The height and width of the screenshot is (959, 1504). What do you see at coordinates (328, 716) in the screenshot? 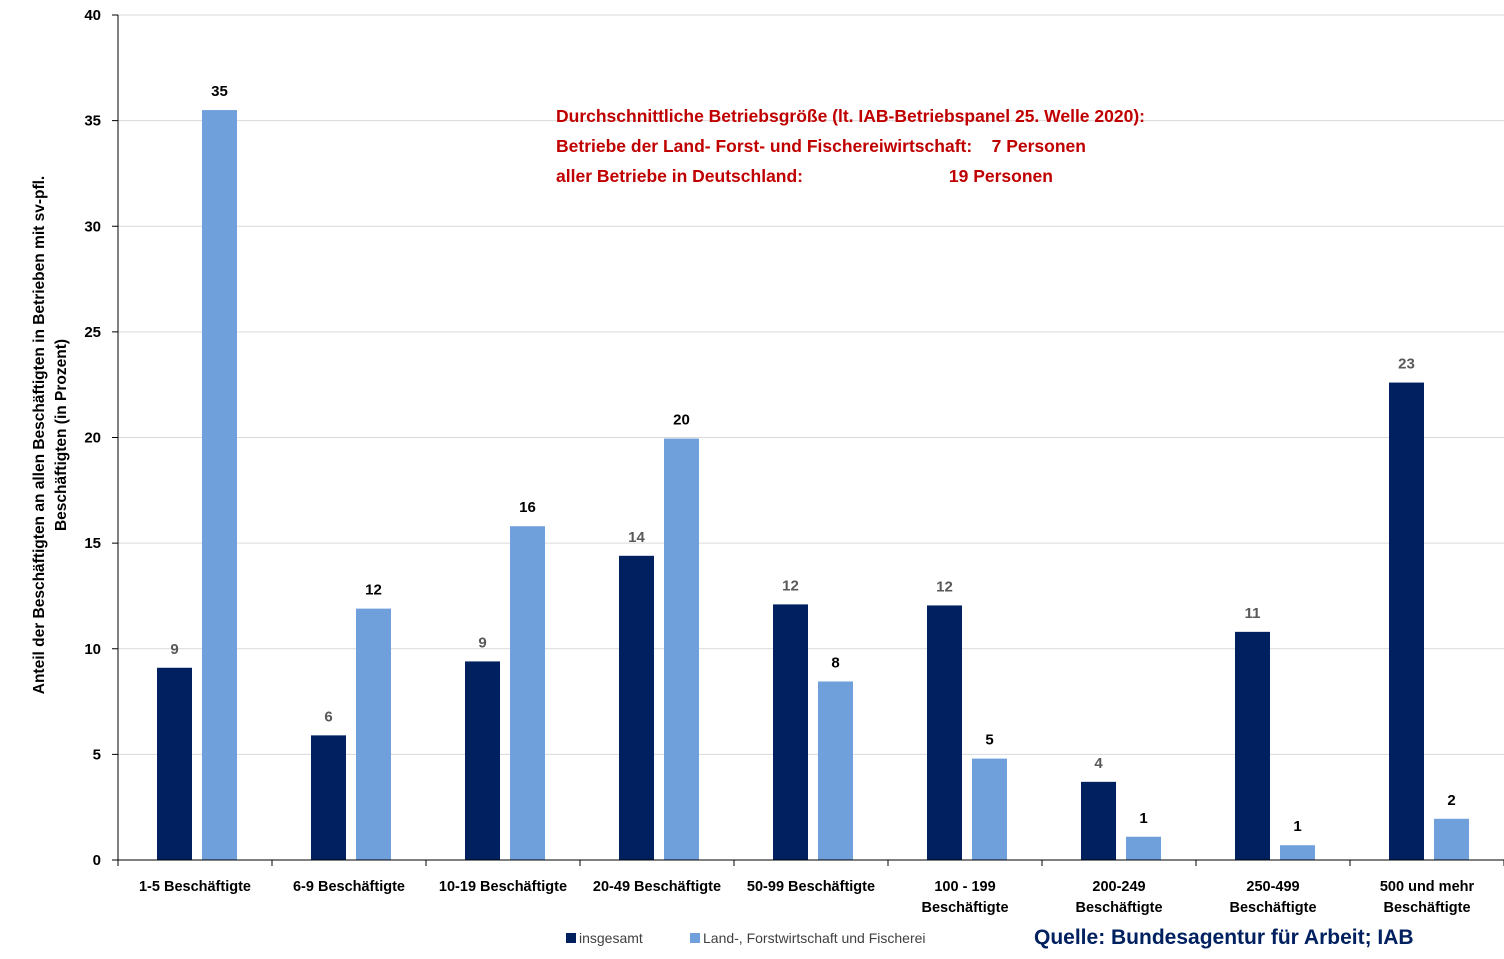
I see `data-label: 6` at bounding box center [328, 716].